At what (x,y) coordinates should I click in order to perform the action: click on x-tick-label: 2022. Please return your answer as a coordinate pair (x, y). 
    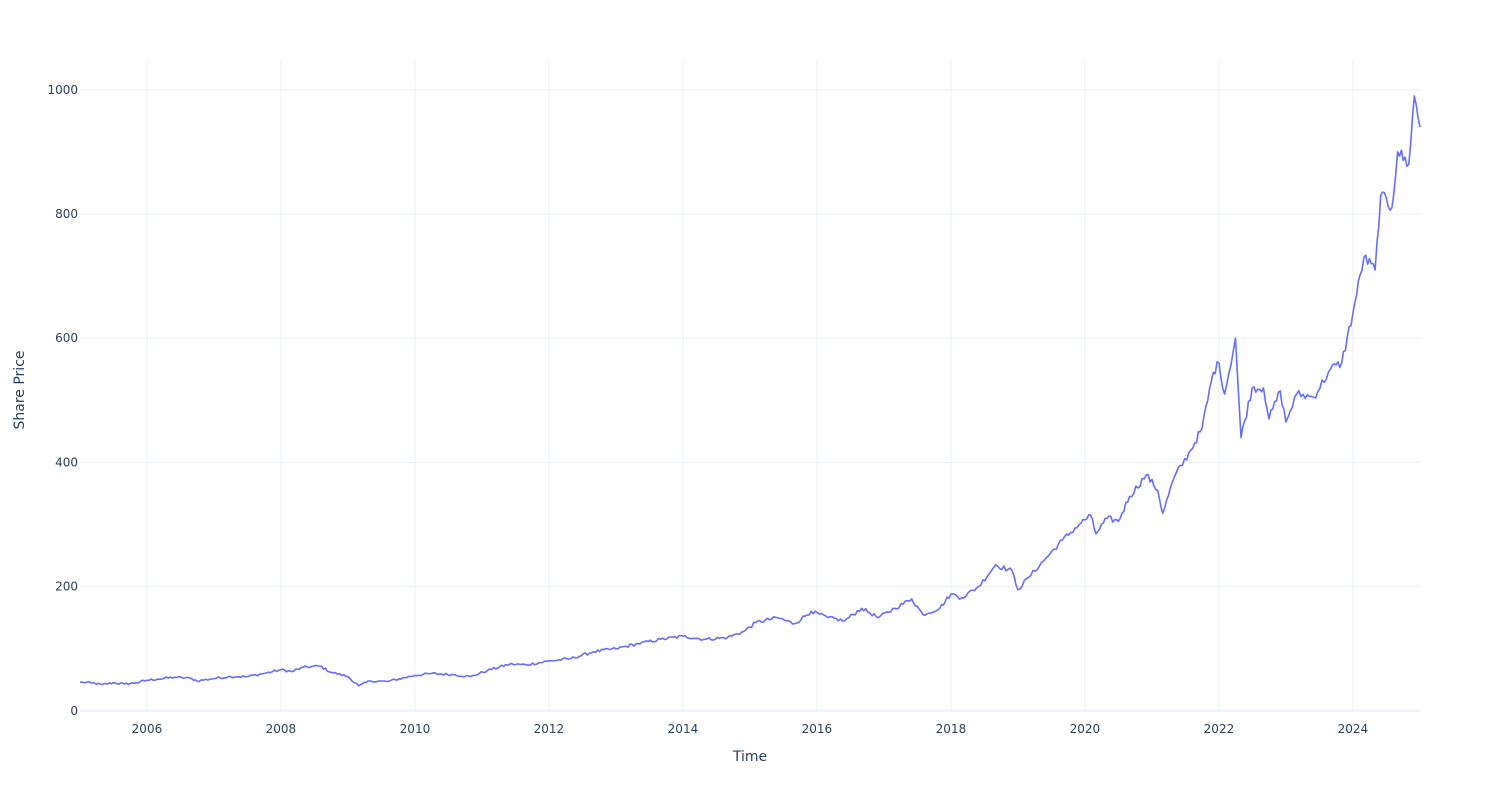
    Looking at the image, I should click on (1219, 729).